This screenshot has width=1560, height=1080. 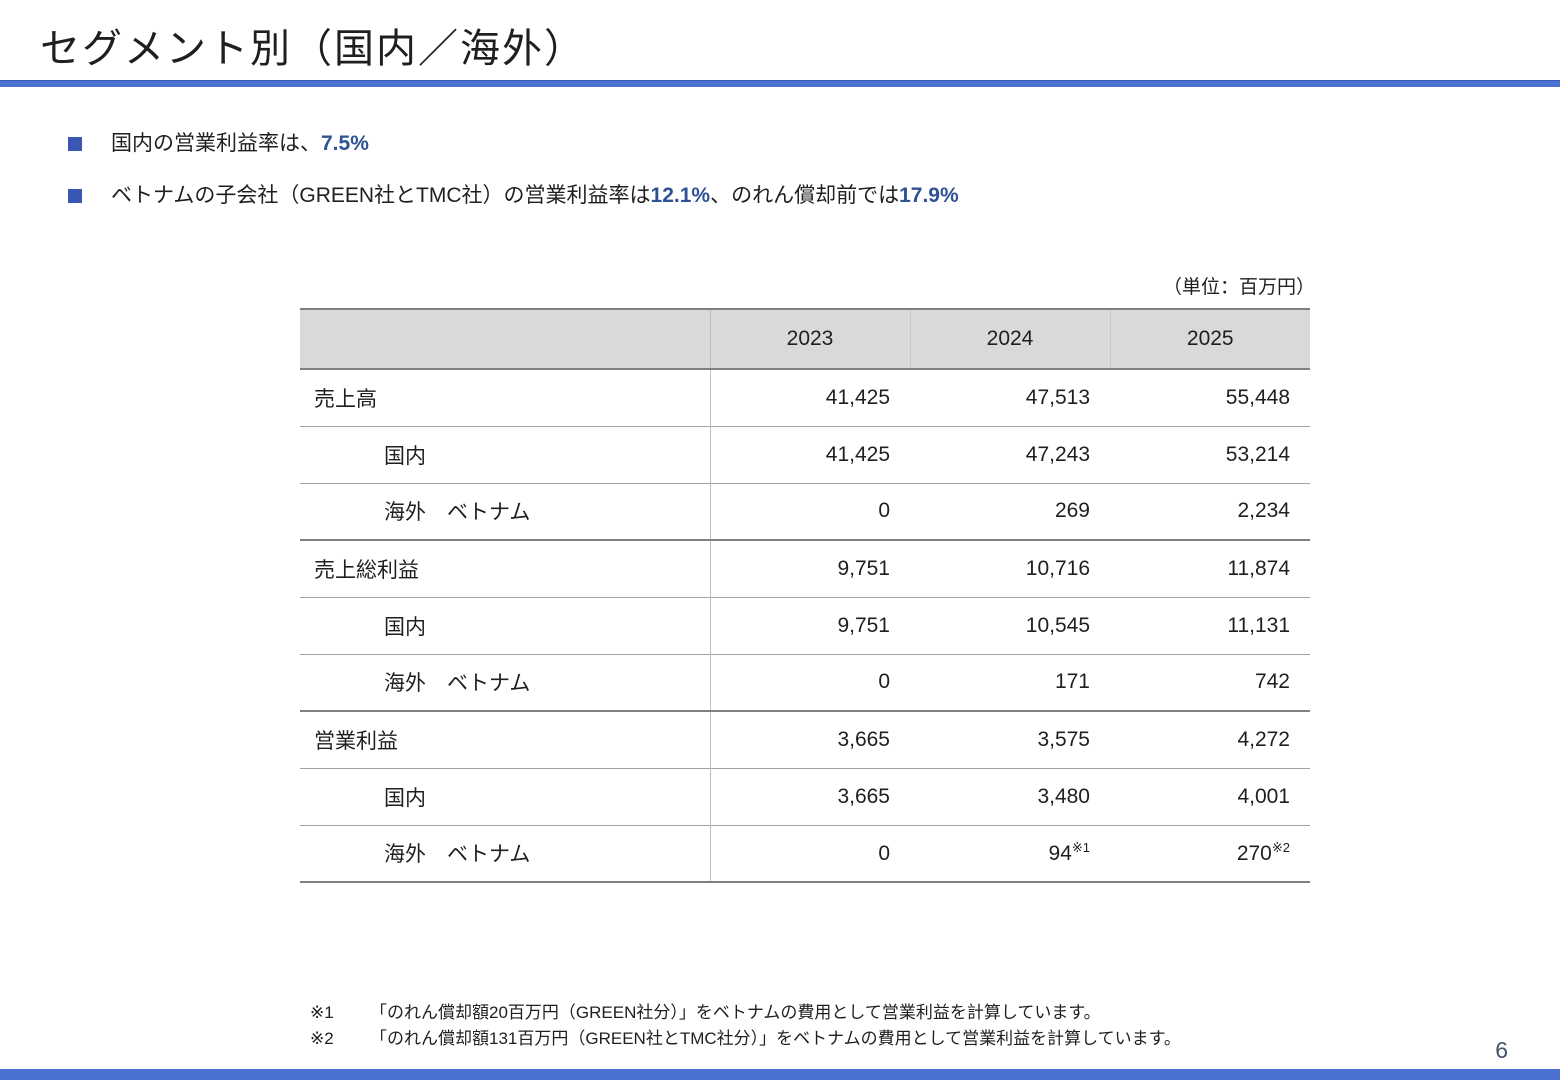 I want to click on cell-value: 55,448, so click(x=1210, y=397).